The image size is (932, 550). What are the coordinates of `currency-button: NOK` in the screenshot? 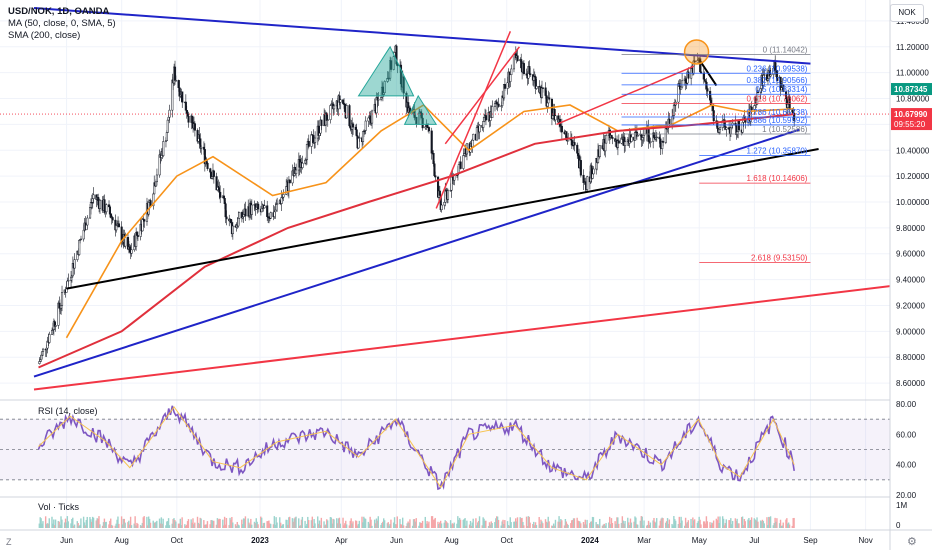 It's located at (907, 13).